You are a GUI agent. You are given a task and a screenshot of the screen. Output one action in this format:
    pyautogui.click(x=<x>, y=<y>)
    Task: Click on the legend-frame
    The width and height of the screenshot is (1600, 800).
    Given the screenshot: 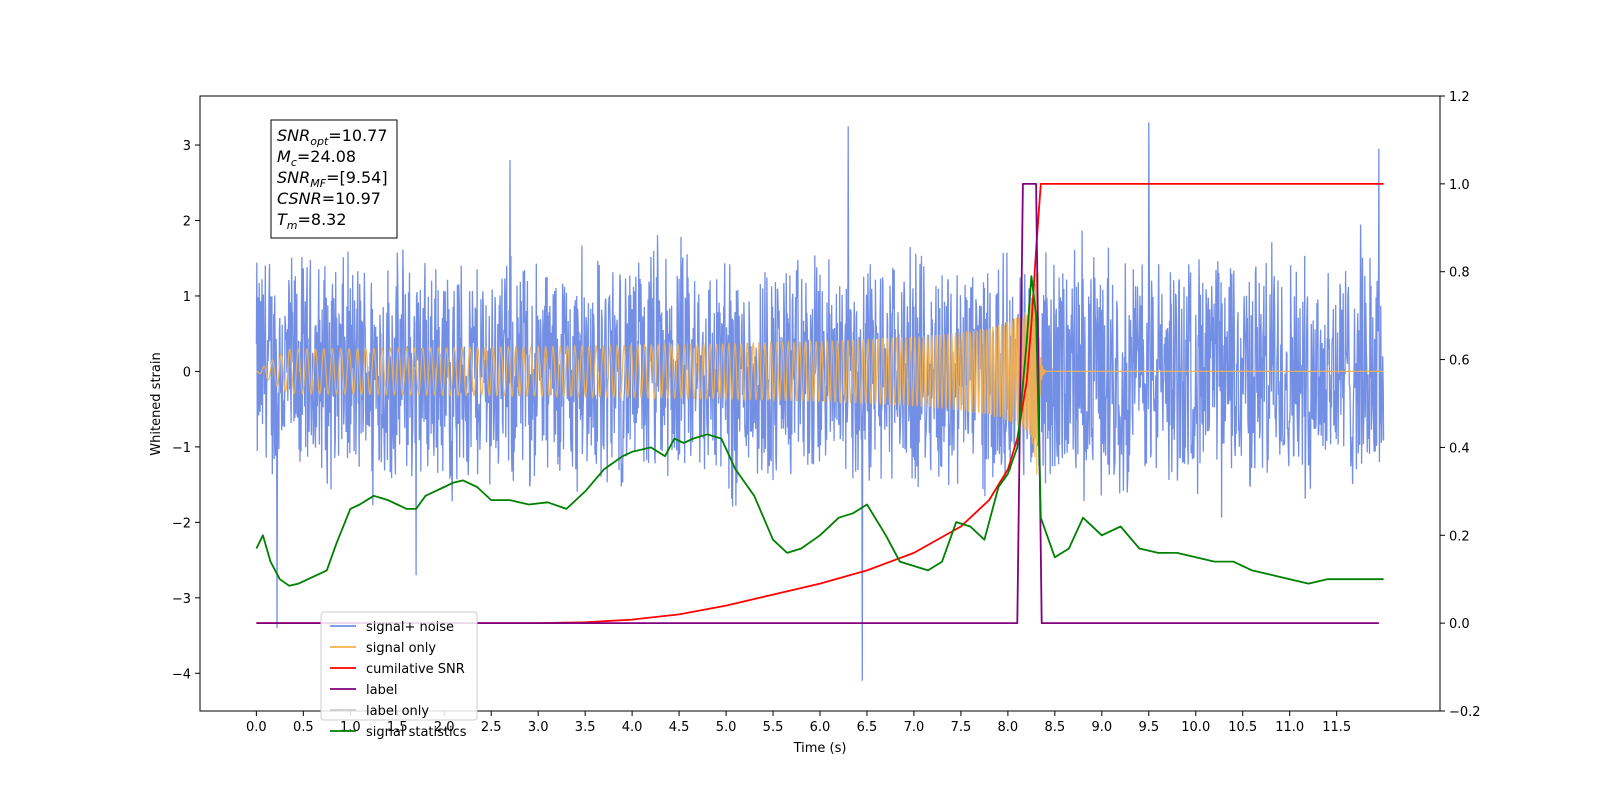 What is the action you would take?
    pyautogui.click(x=399, y=666)
    